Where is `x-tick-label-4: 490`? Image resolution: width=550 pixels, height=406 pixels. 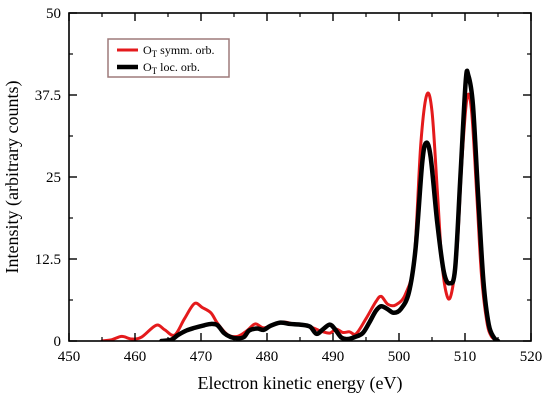
x-tick-label-4: 490 is located at coordinates (333, 357).